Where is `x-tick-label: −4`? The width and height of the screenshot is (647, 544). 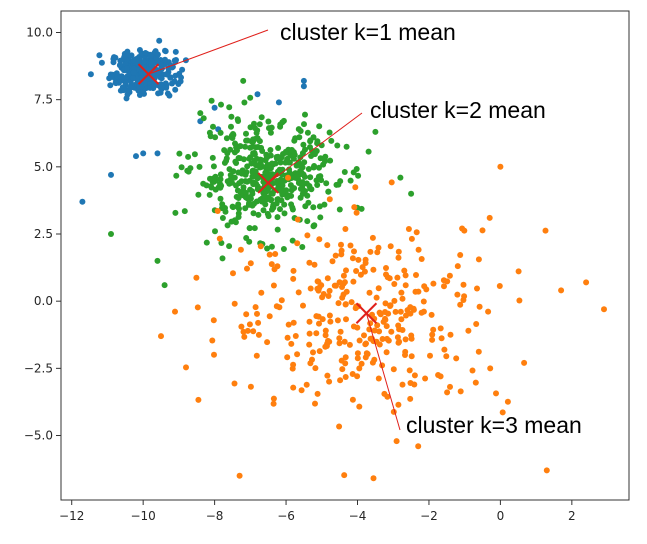 x-tick-label: −4 is located at coordinates (358, 516).